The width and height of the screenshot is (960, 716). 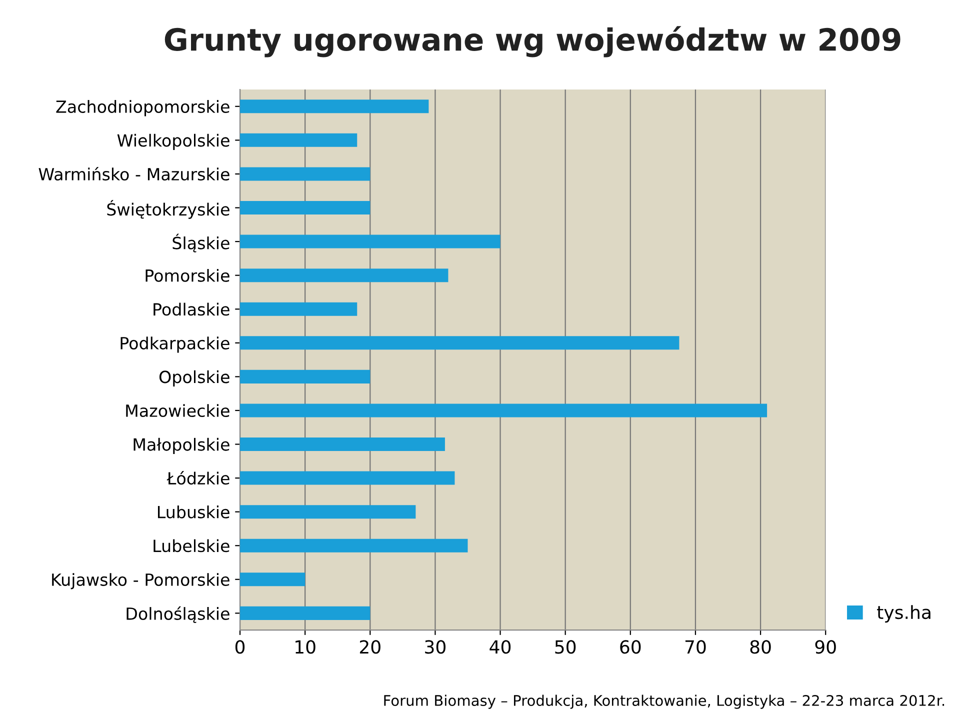 What do you see at coordinates (201, 243) in the screenshot?
I see `y-tick-label: Śląskie` at bounding box center [201, 243].